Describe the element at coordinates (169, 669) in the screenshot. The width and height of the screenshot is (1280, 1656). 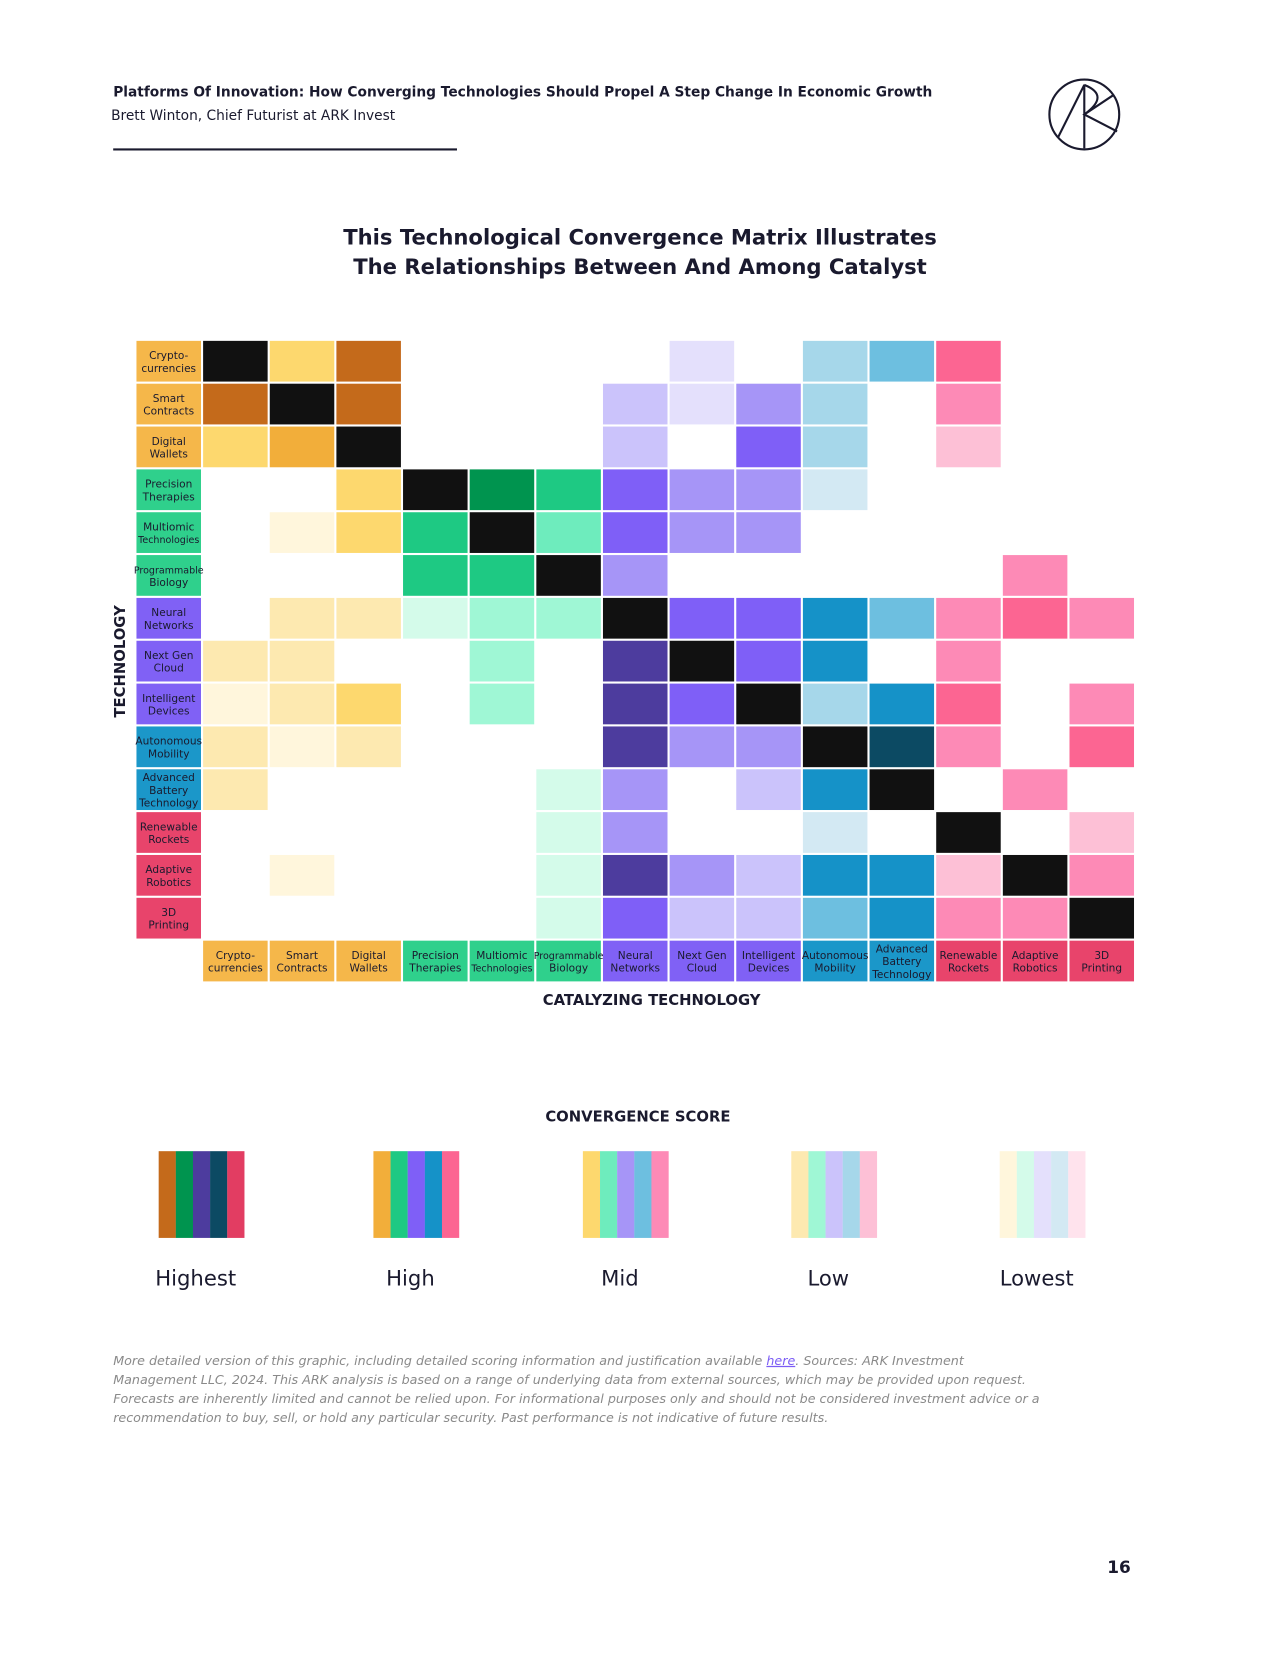
I see `tech-label: Cloud` at that location.